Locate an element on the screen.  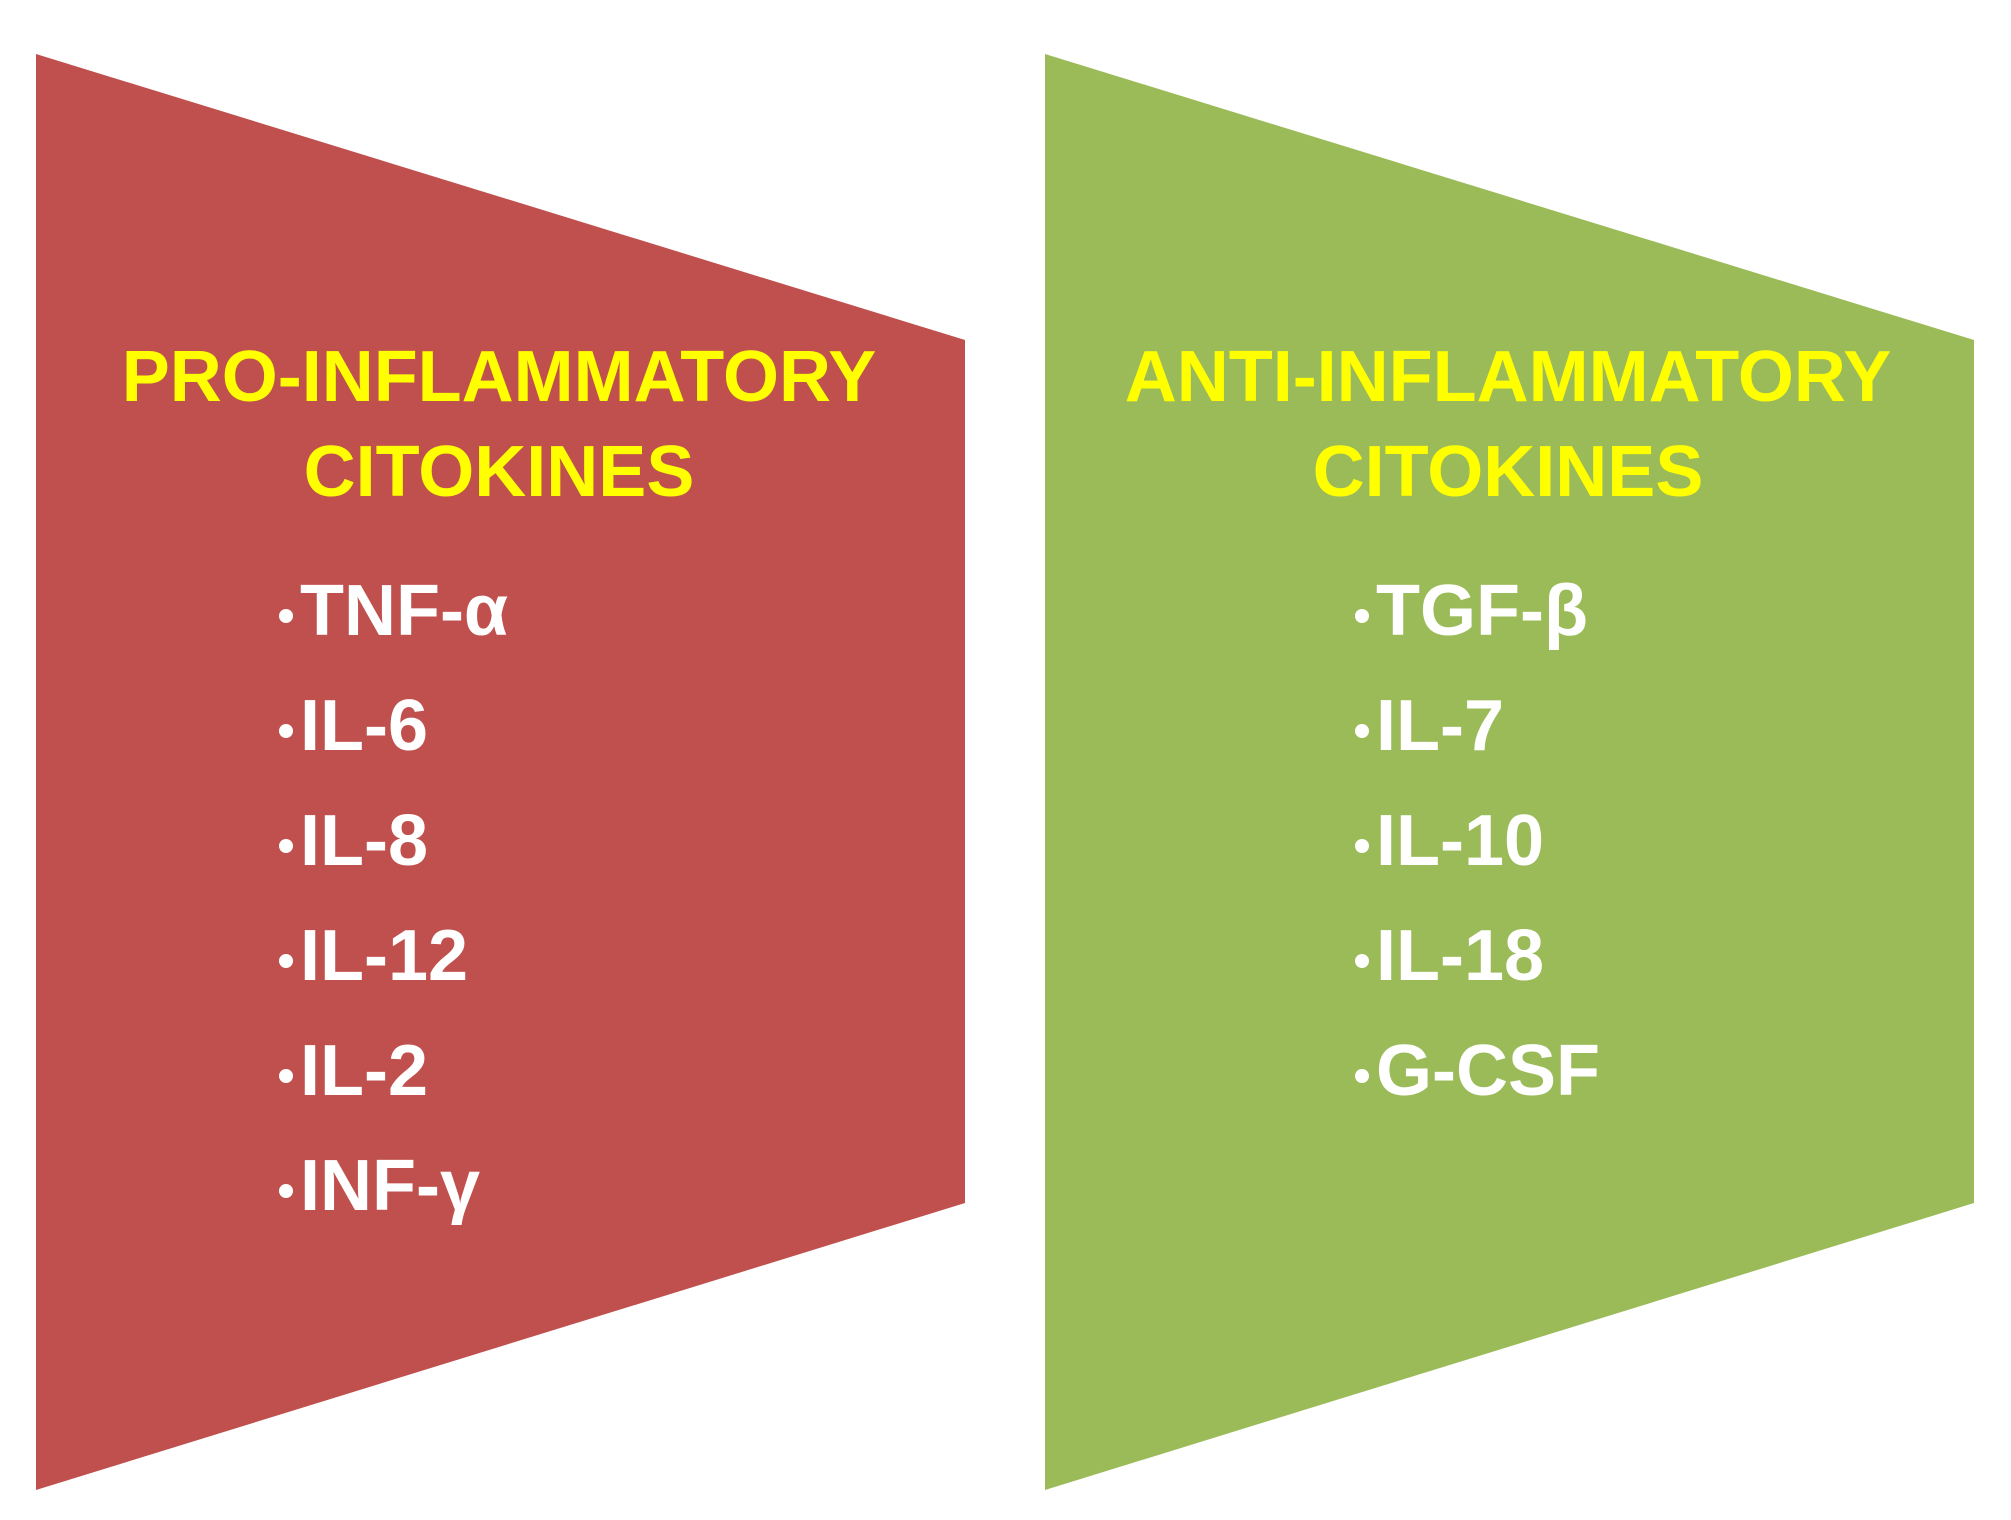
list-item: IL-18 is located at coordinates (1460, 956).